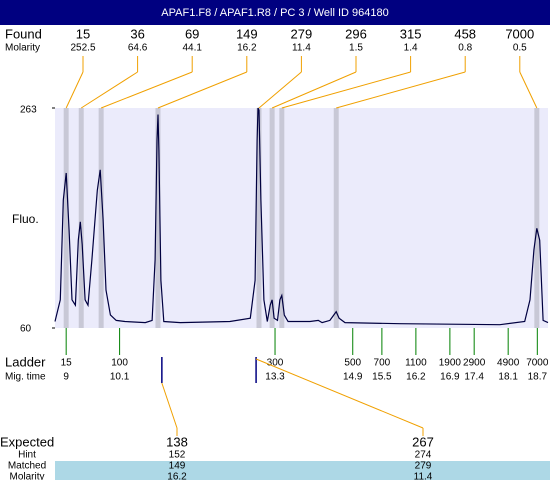 Image resolution: width=550 pixels, height=480 pixels. I want to click on matched-row-bg, so click(302, 470).